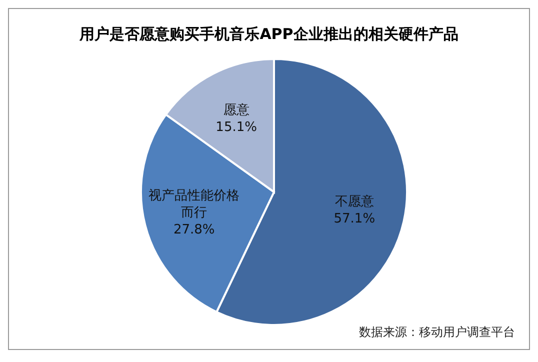 The height and width of the screenshot is (362, 538). What do you see at coordinates (194, 230) in the screenshot?
I see `data-label: 27.8%` at bounding box center [194, 230].